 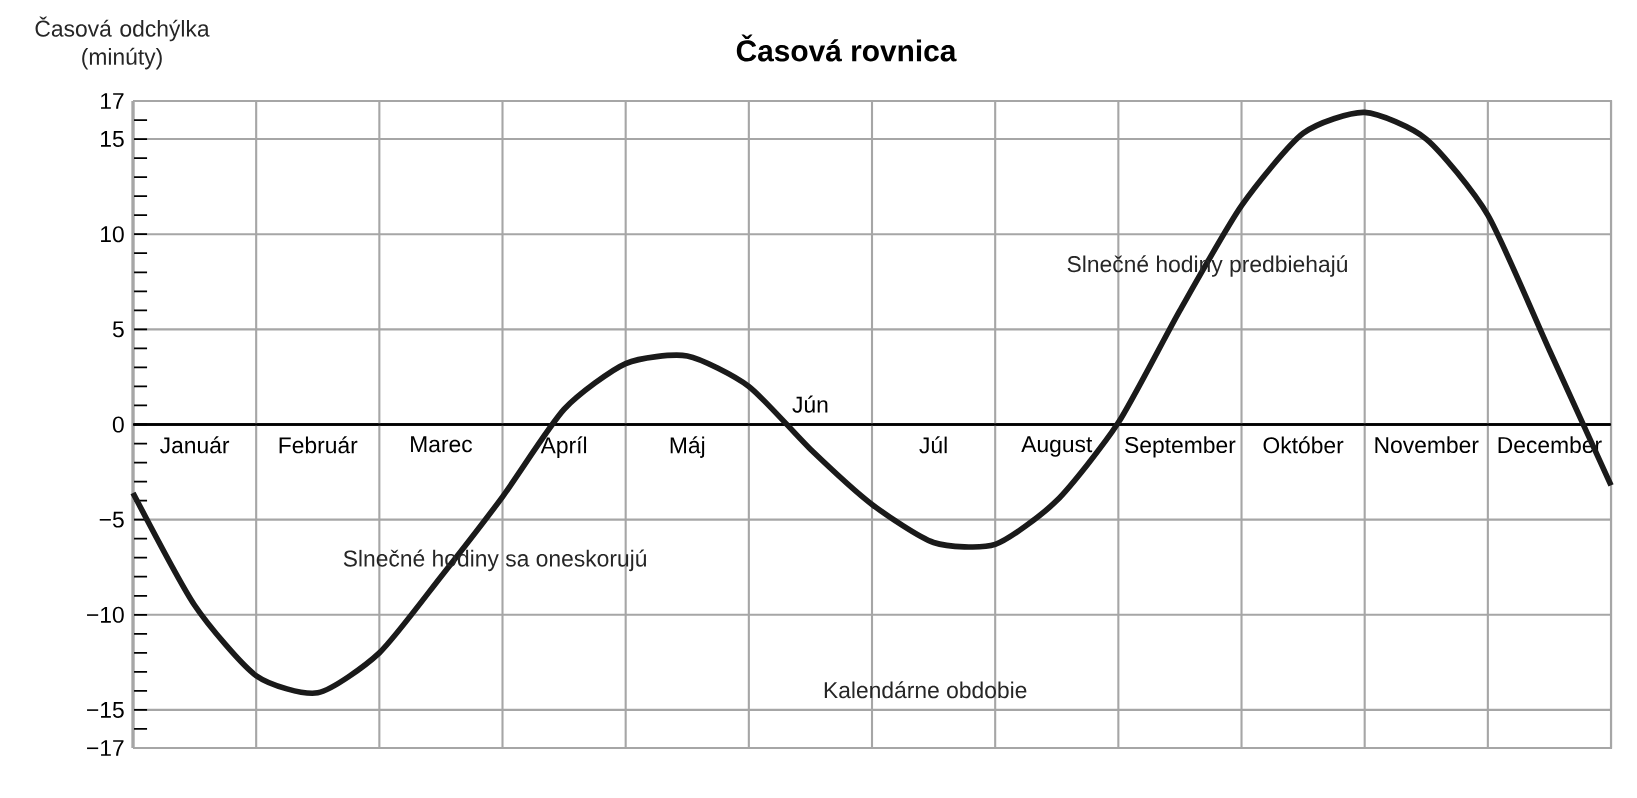 What do you see at coordinates (105, 748) in the screenshot?
I see `y-tick-label: −17` at bounding box center [105, 748].